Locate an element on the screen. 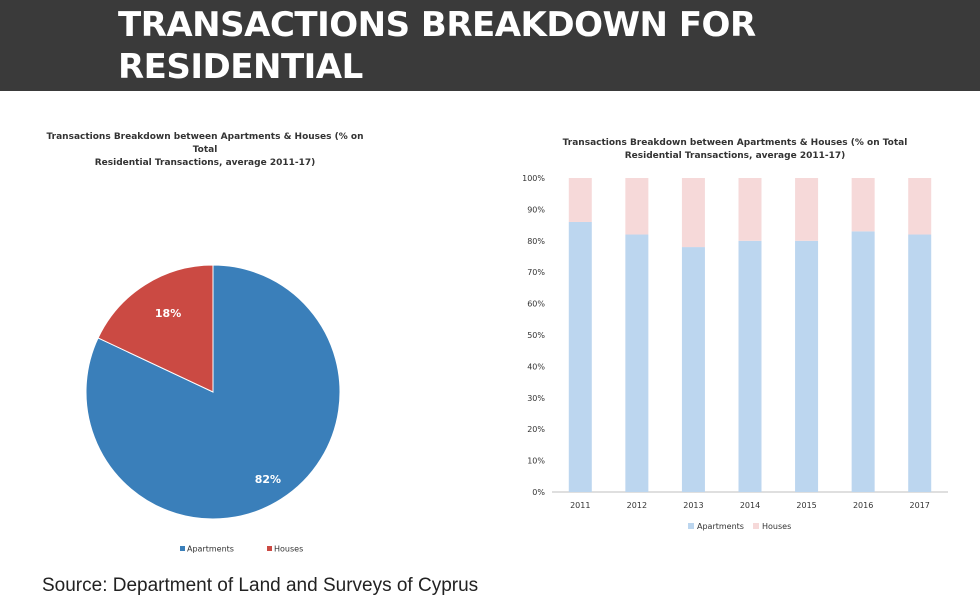  bar-apartments-2014 is located at coordinates (750, 366).